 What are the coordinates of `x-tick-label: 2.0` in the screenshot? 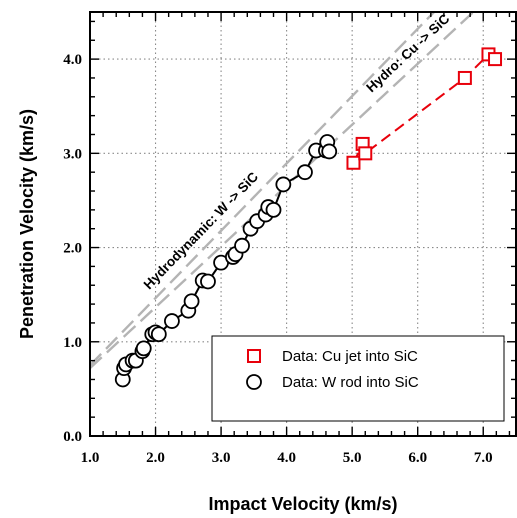 It's located at (155, 458).